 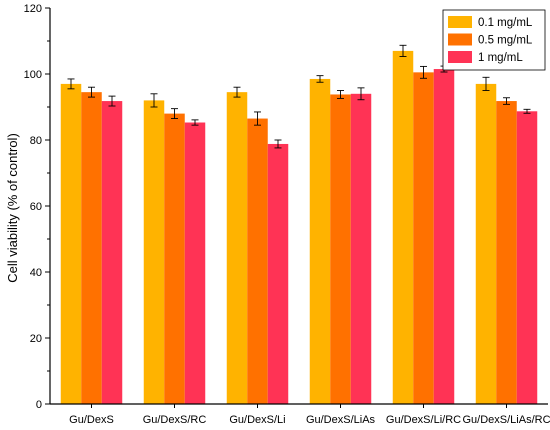 What do you see at coordinates (341, 420) in the screenshot?
I see `x-tick-label: Gu/DexS/LiAs` at bounding box center [341, 420].